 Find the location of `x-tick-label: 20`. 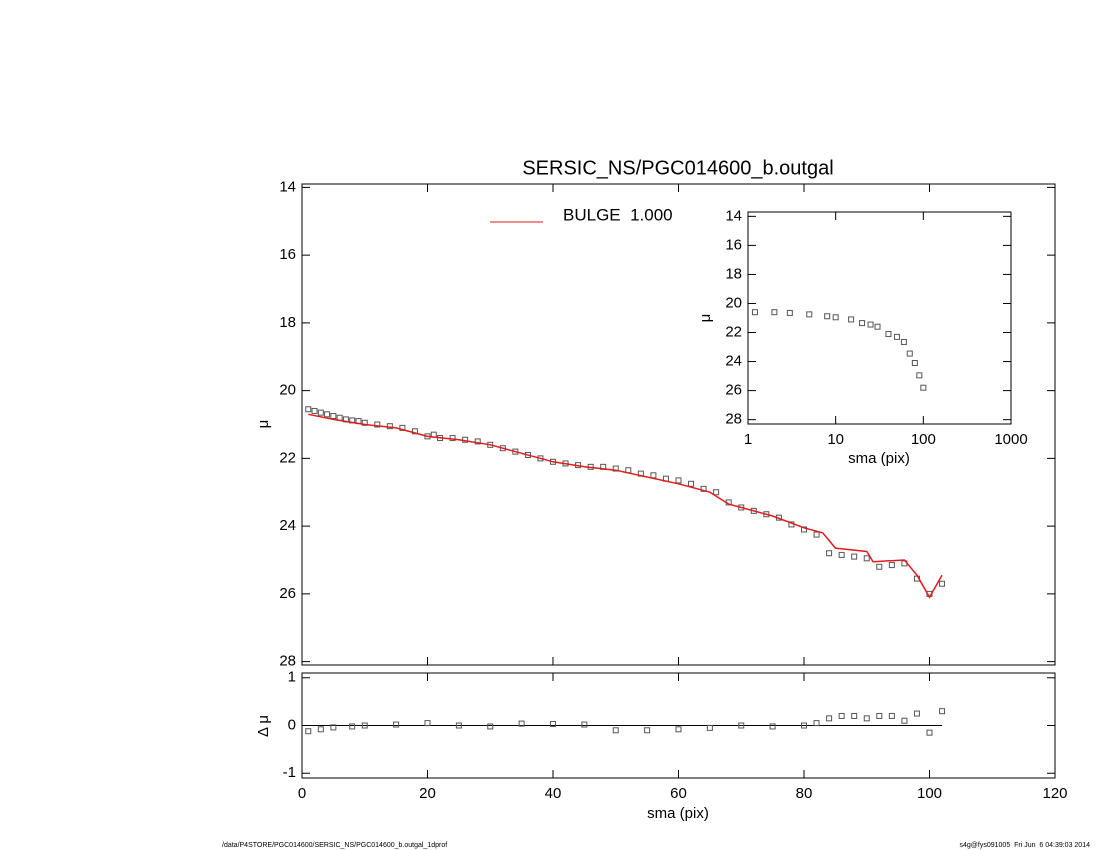

x-tick-label: 20 is located at coordinates (427, 793).